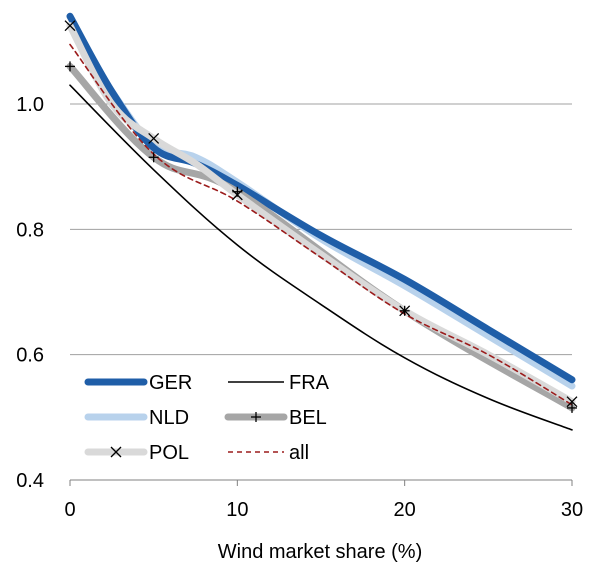 This screenshot has height=569, width=589. What do you see at coordinates (299, 453) in the screenshot?
I see `legend-label-all: all` at bounding box center [299, 453].